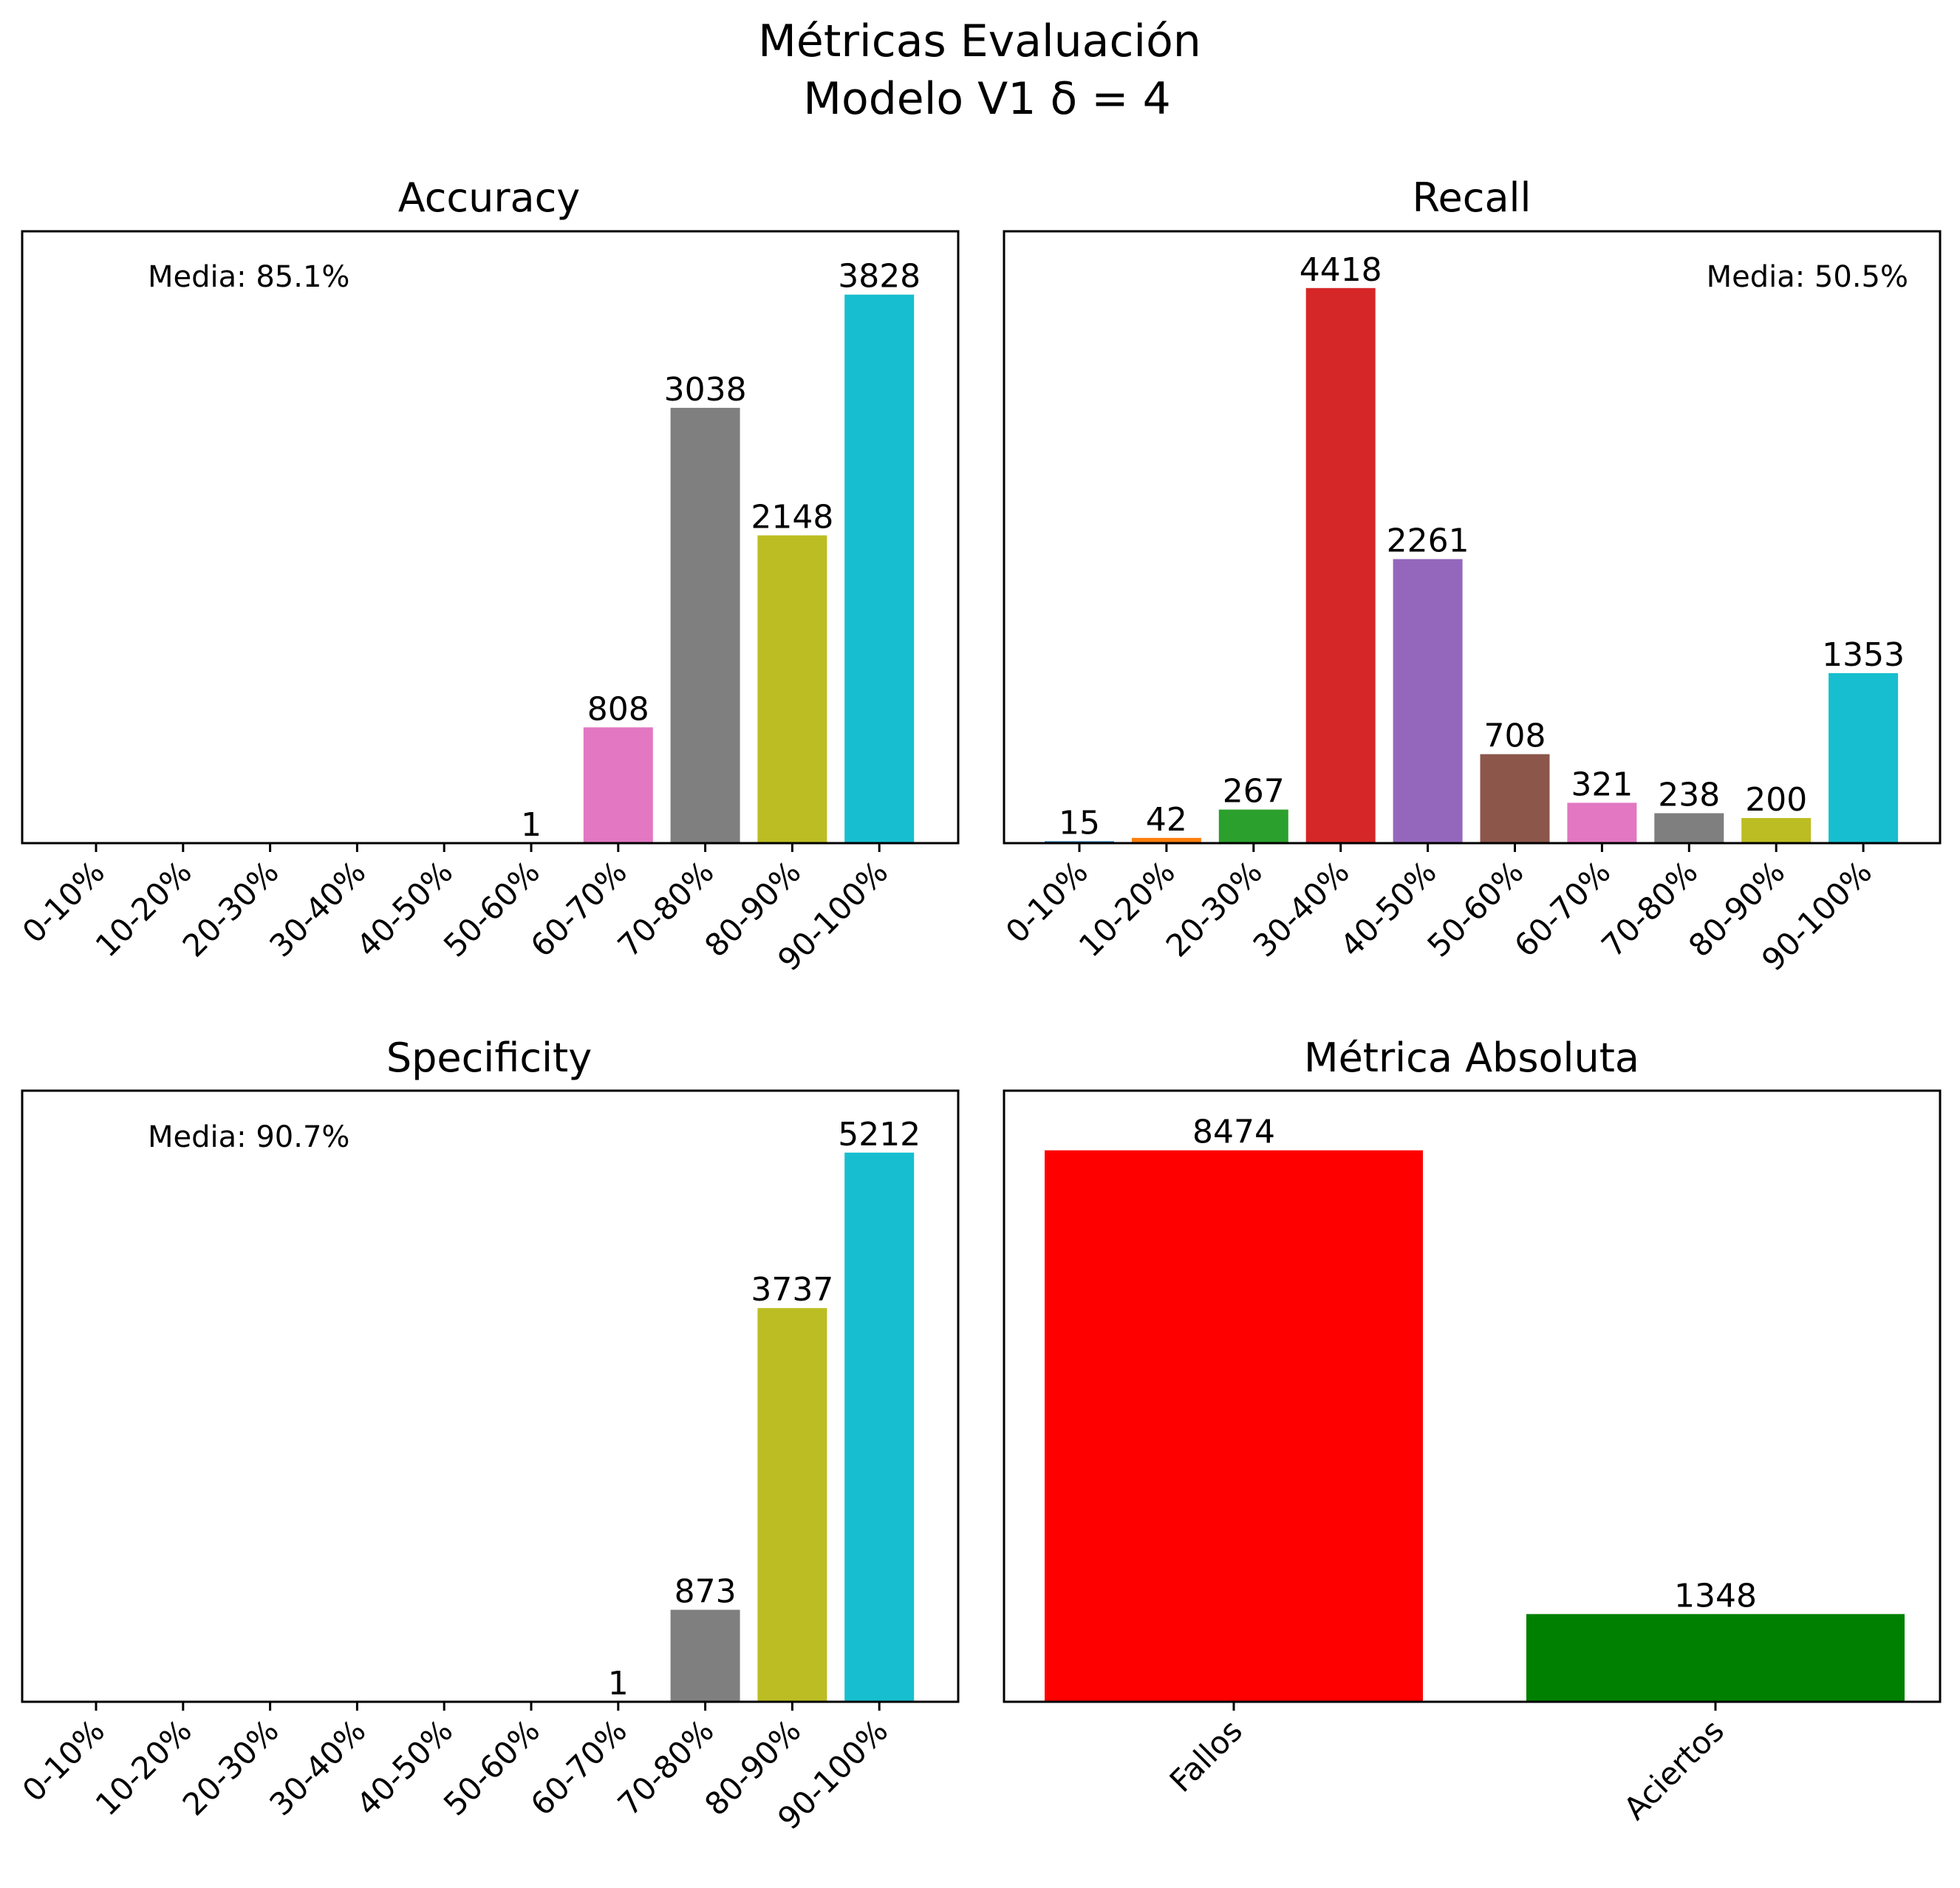 The width and height of the screenshot is (1960, 1888). I want to click on absolute-metric-value-label-0: 8474, so click(1233, 1132).